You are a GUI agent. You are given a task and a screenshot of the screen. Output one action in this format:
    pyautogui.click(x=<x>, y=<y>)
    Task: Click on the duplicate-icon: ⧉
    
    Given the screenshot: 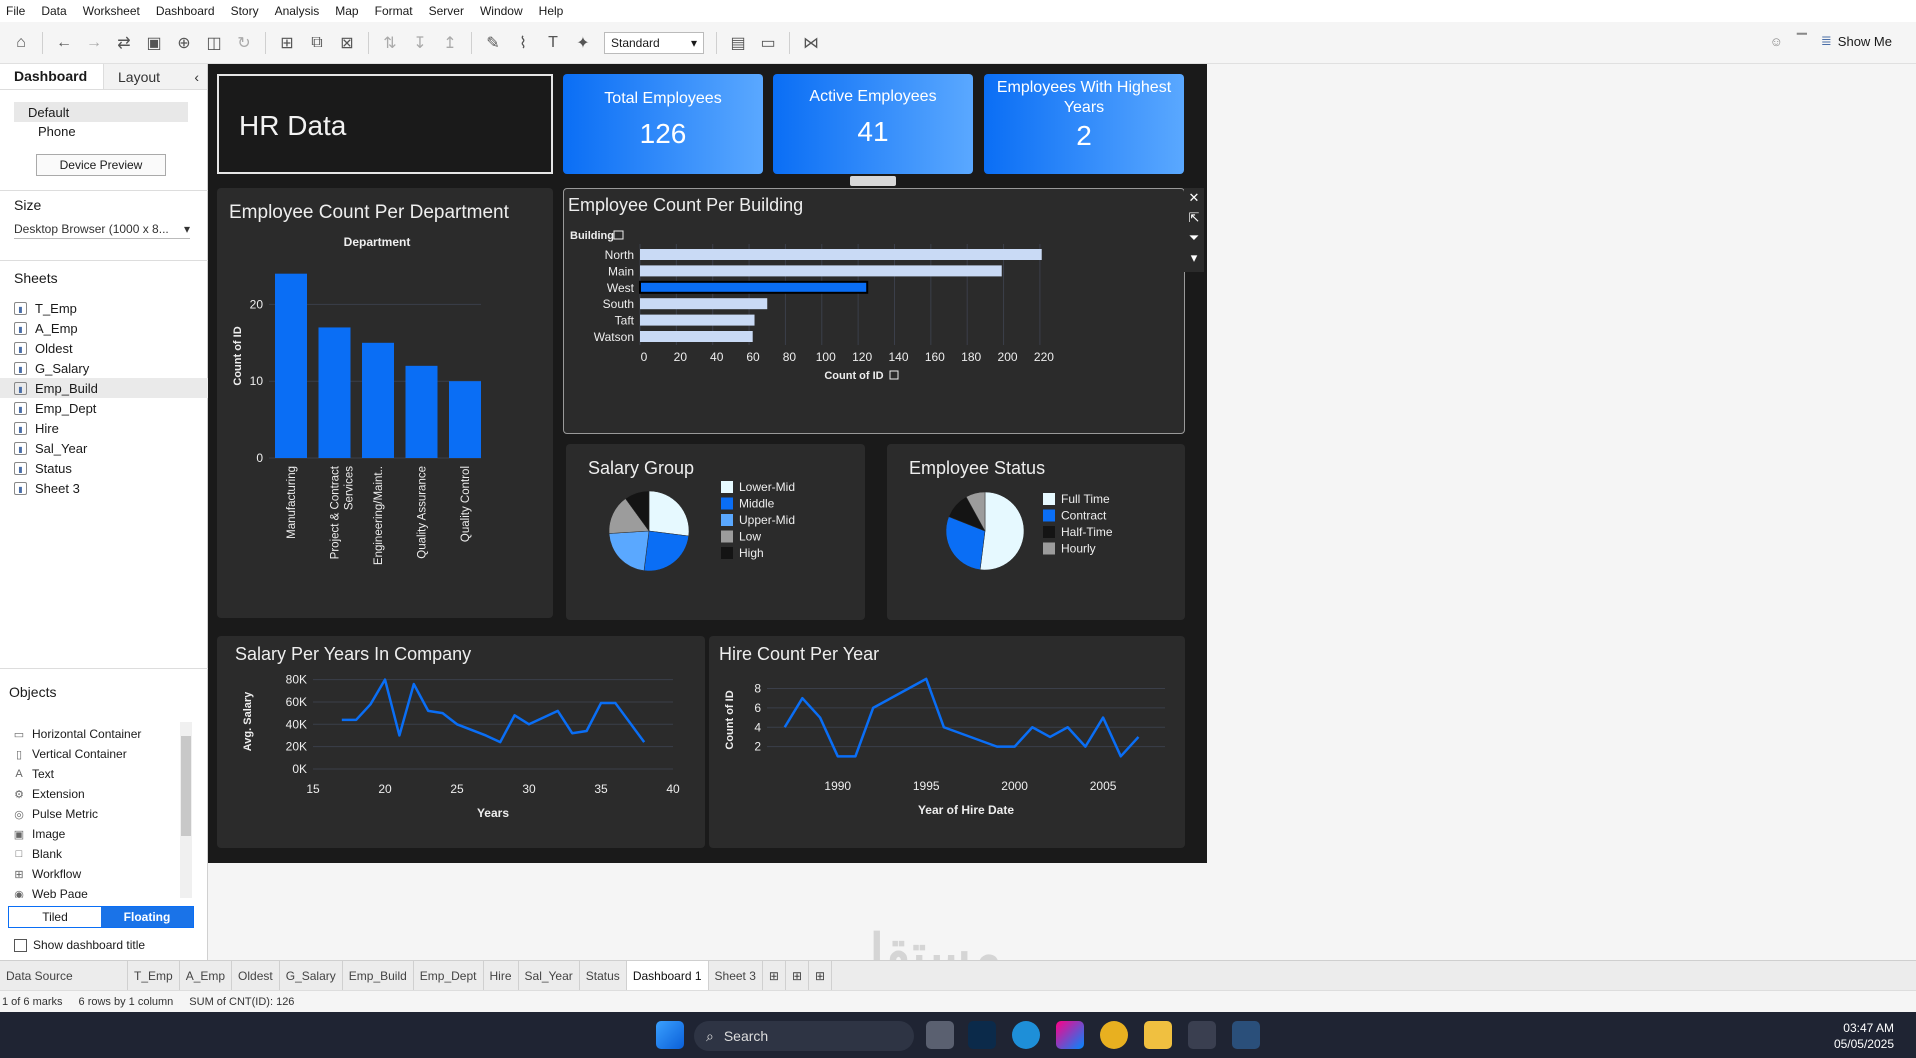 What is the action you would take?
    pyautogui.click(x=317, y=42)
    